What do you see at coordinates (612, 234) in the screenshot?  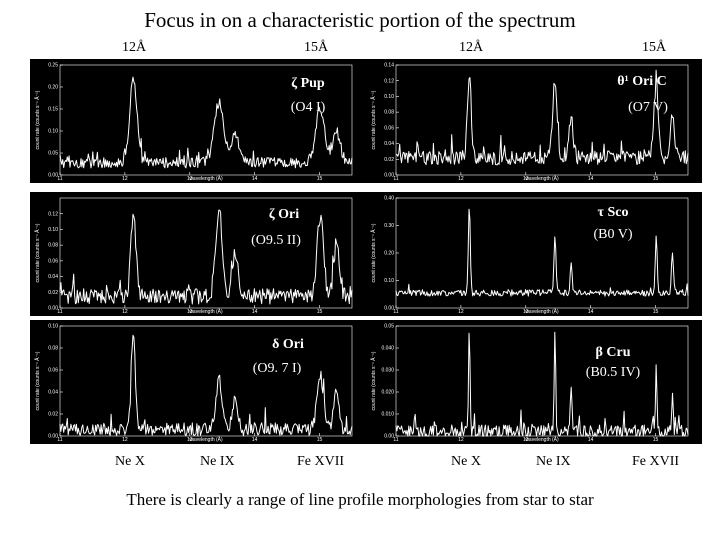 I see `spectral-type-label: (B0 V)` at bounding box center [612, 234].